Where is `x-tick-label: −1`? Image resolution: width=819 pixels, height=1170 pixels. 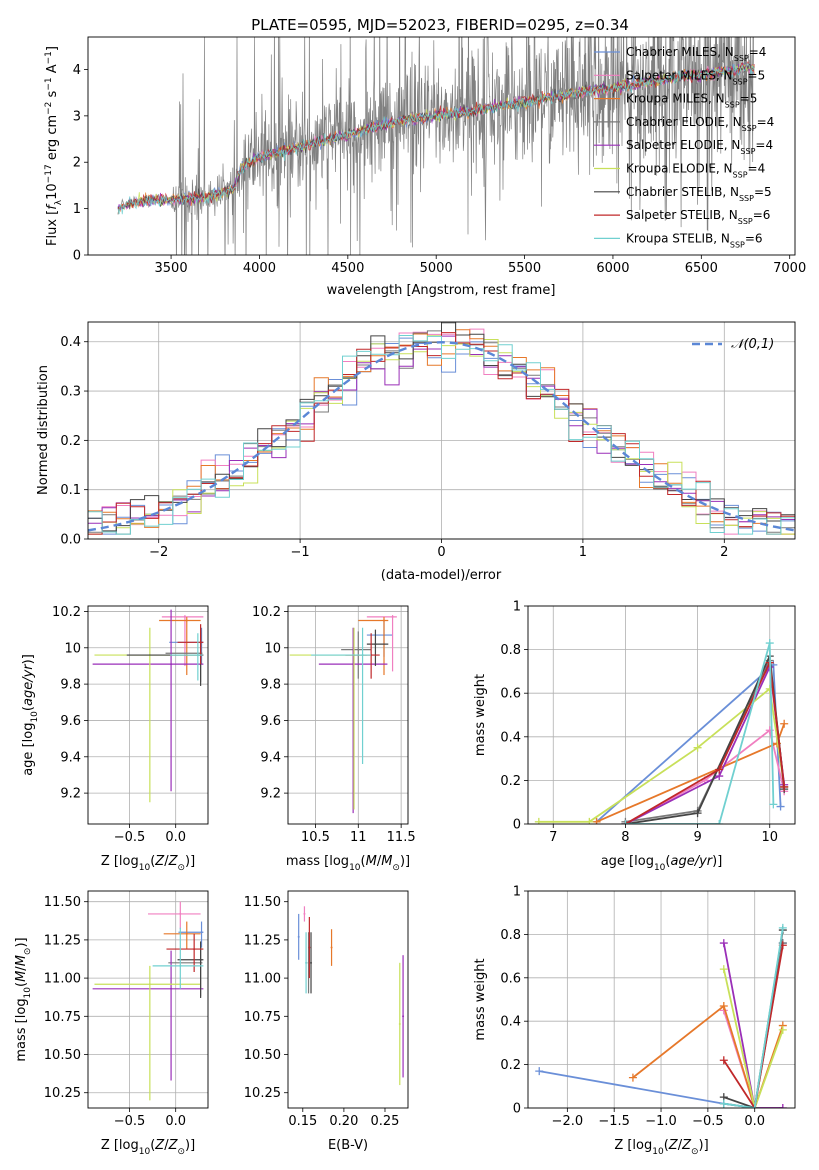
x-tick-label: −1 is located at coordinates (300, 552).